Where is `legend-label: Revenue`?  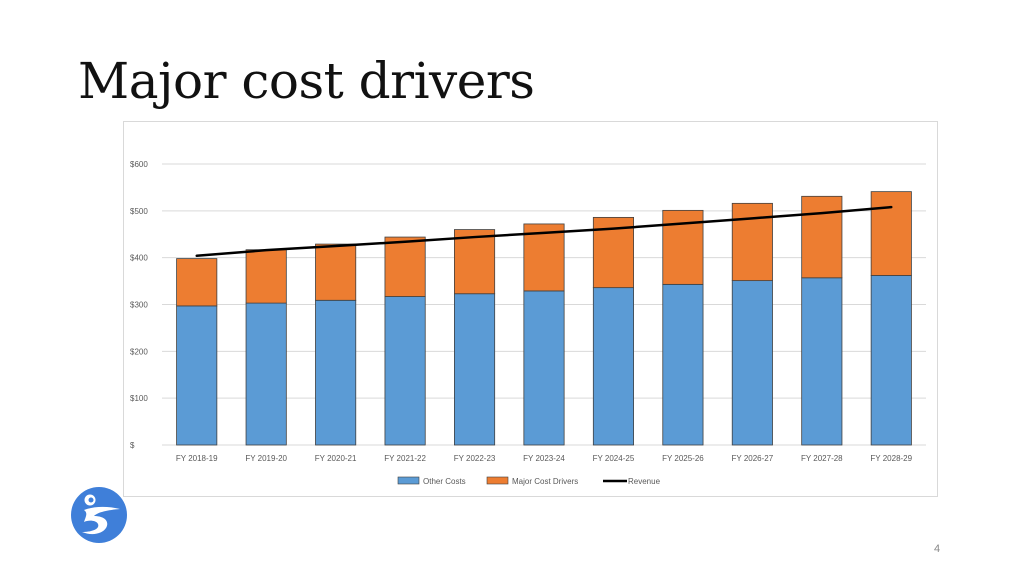
legend-label: Revenue is located at coordinates (644, 481).